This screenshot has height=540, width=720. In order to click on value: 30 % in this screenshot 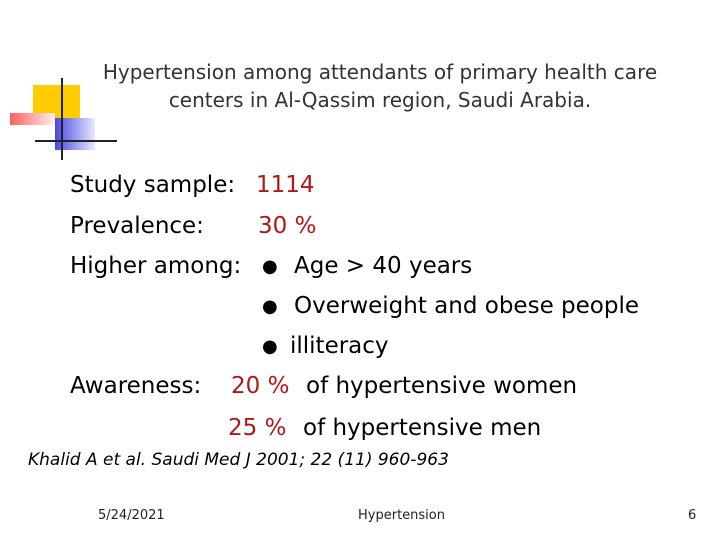, I will do `click(287, 226)`.